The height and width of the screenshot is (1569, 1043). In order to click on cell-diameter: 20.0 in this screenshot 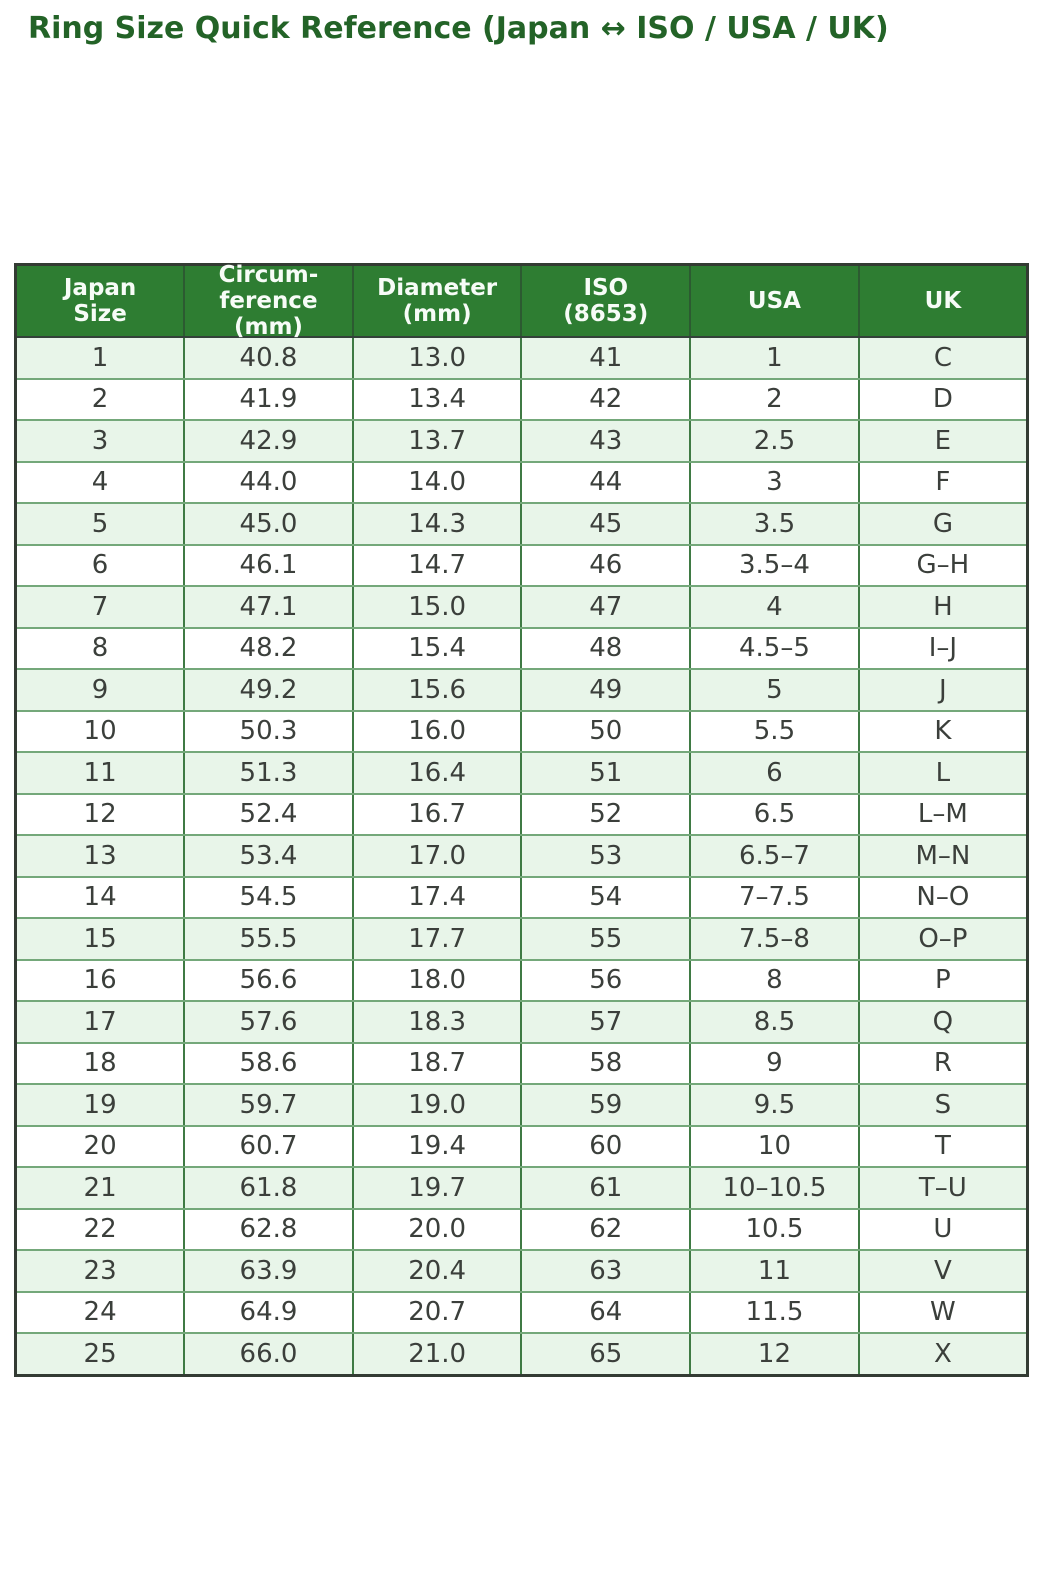, I will do `click(437, 1229)`.